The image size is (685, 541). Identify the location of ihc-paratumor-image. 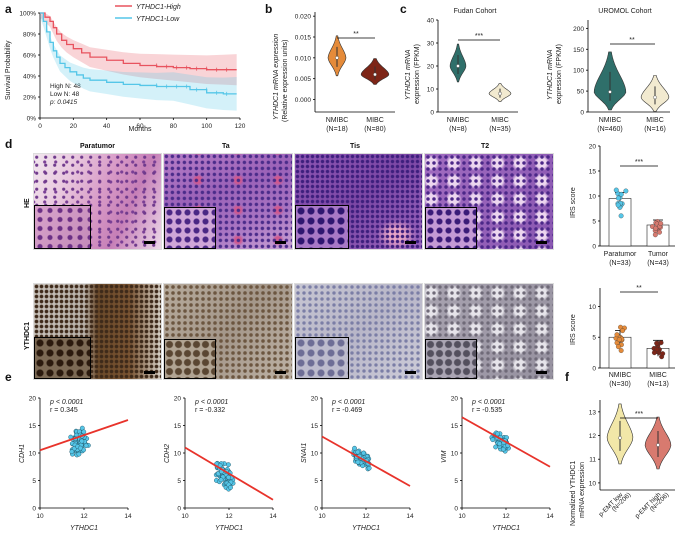
(97, 331).